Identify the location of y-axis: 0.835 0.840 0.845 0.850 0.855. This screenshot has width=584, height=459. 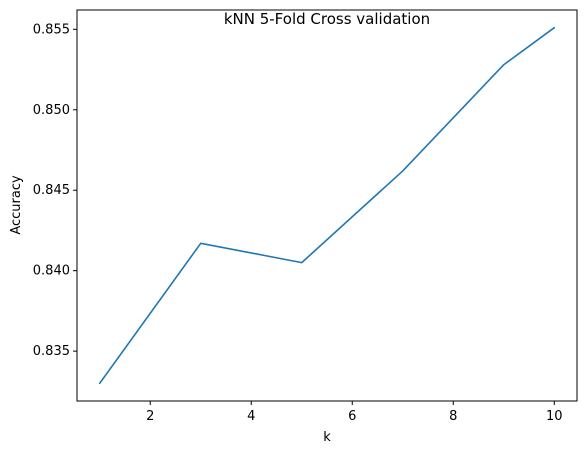
(55, 190).